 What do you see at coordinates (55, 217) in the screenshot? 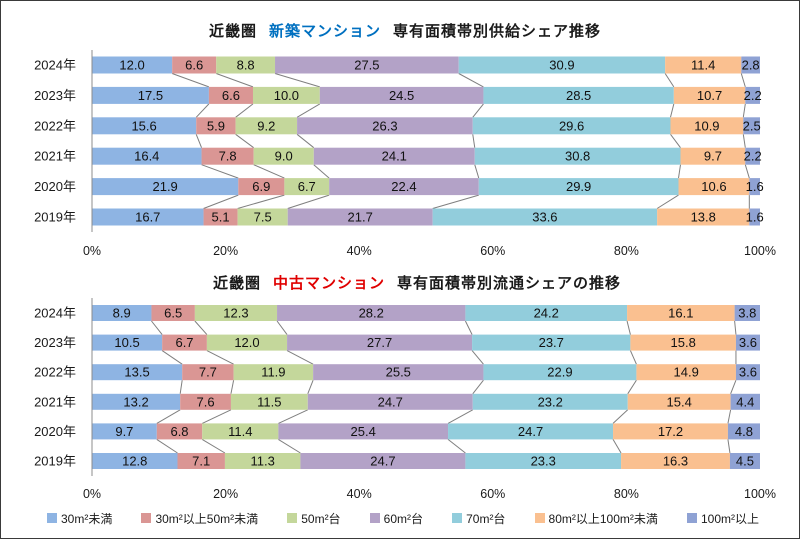
I see `category-label: 2019年` at bounding box center [55, 217].